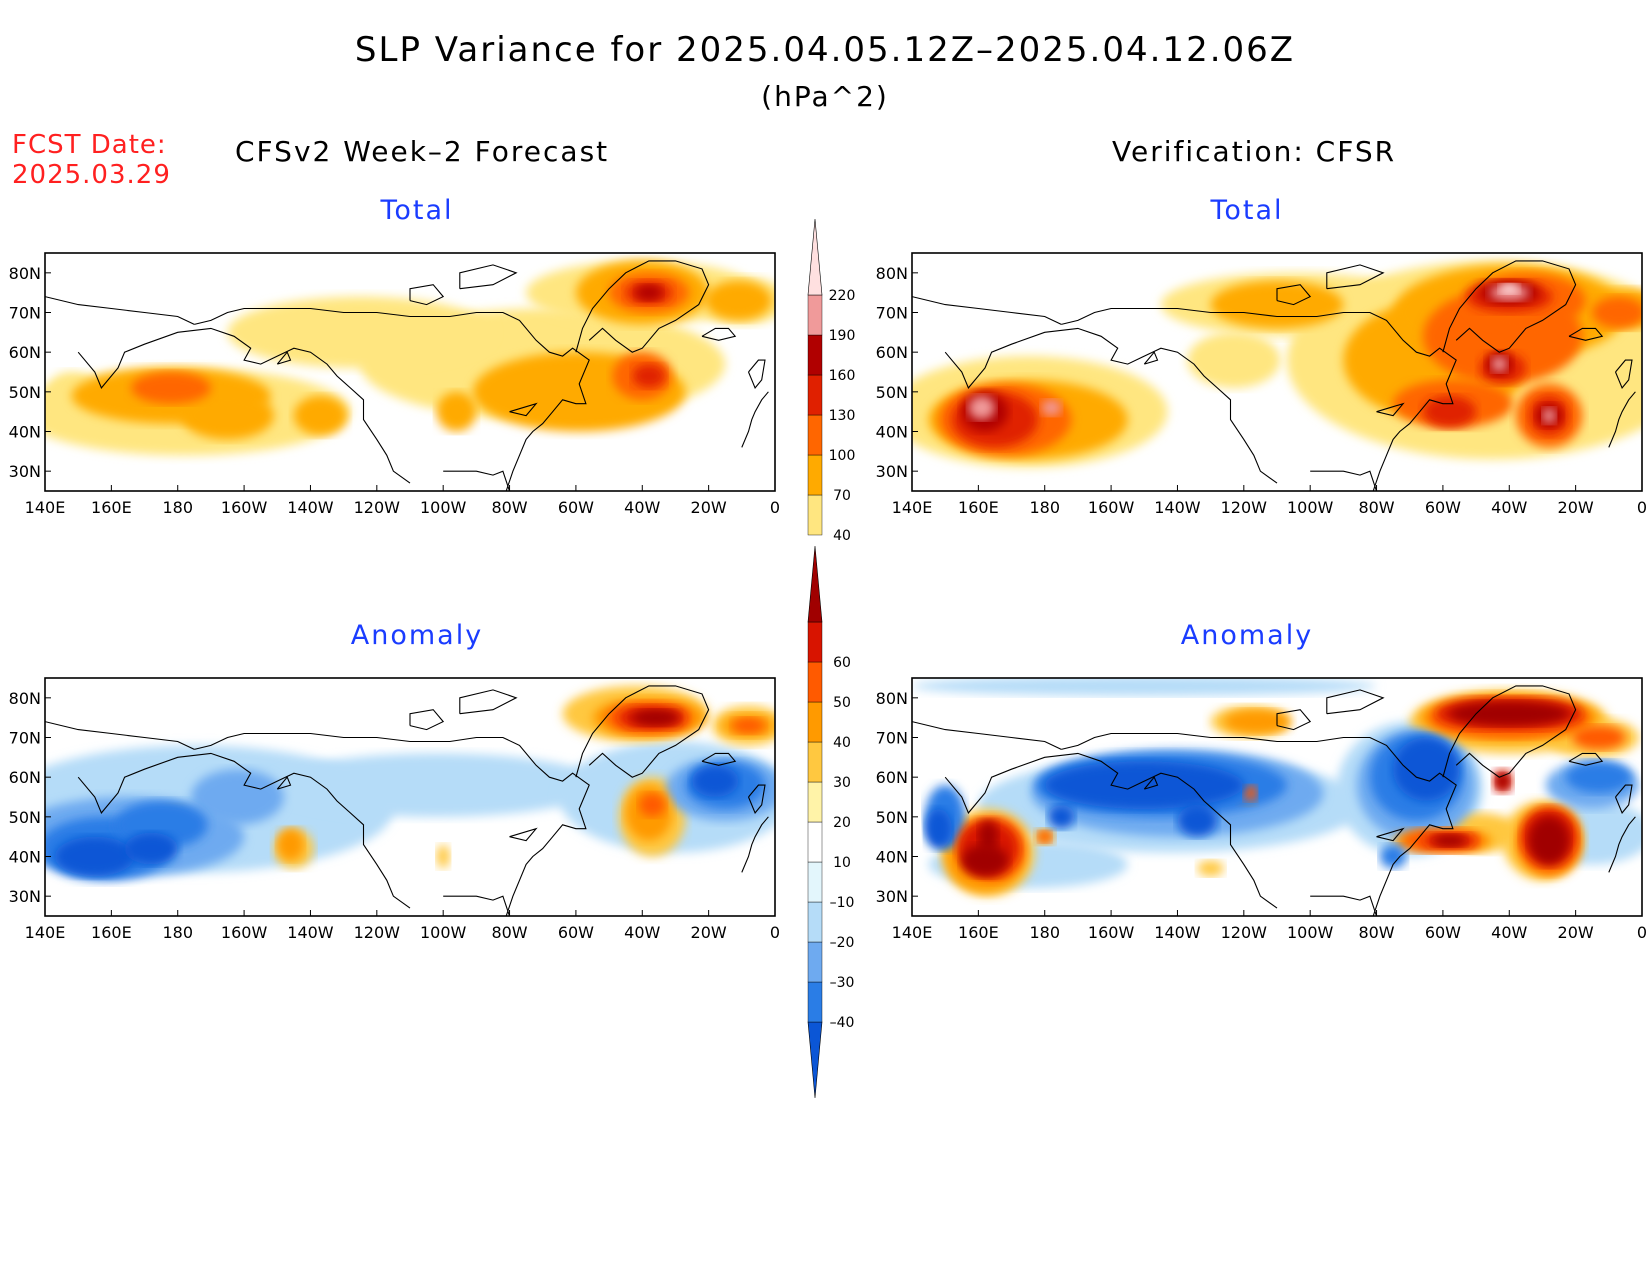 This screenshot has height=1275, width=1650. Describe the element at coordinates (1244, 932) in the screenshot. I see `lon-tick-label: 120W` at that location.